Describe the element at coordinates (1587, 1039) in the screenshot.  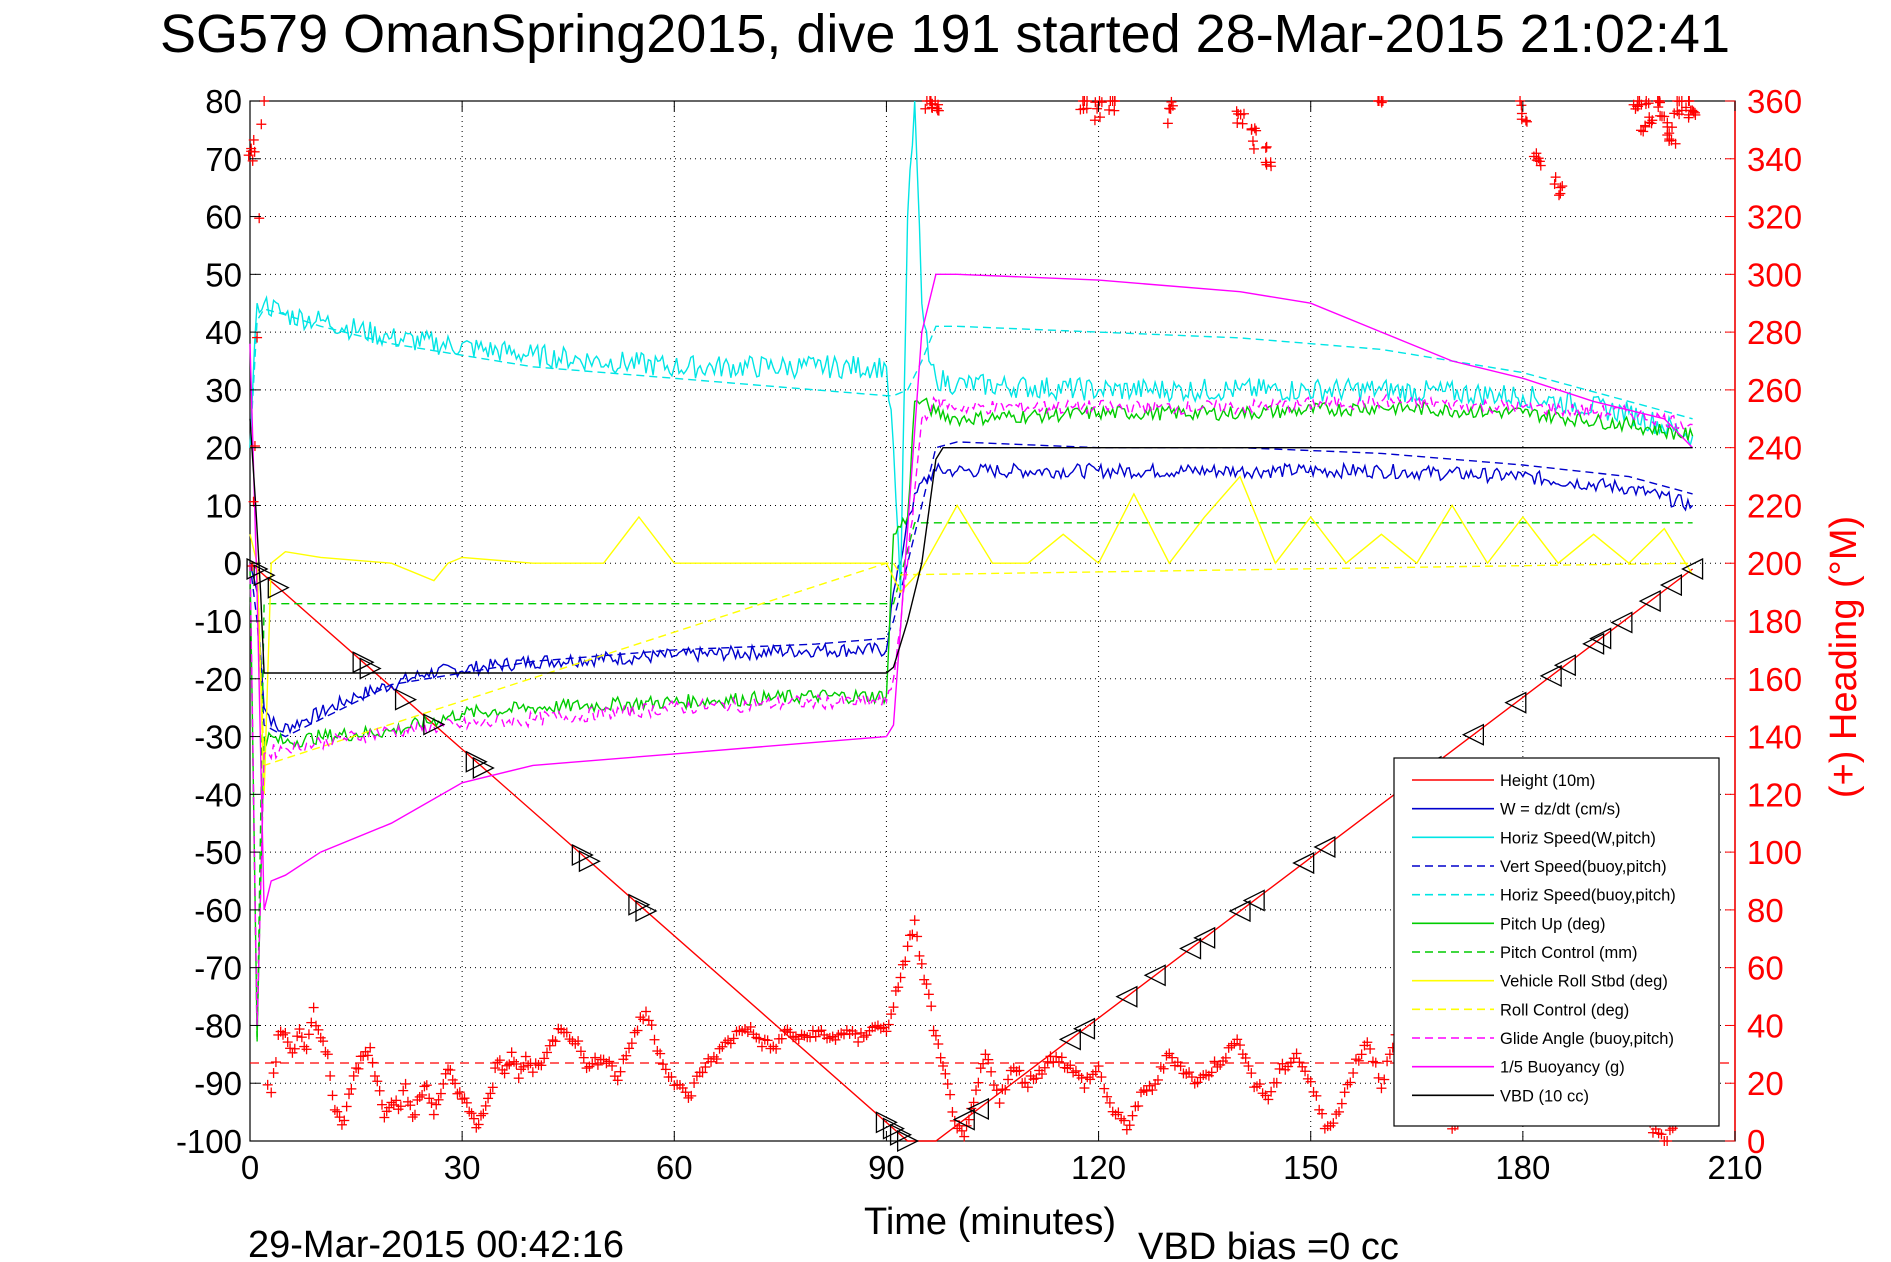
I see `legend-label: Glide Angle (buoy,pitch)` at that location.